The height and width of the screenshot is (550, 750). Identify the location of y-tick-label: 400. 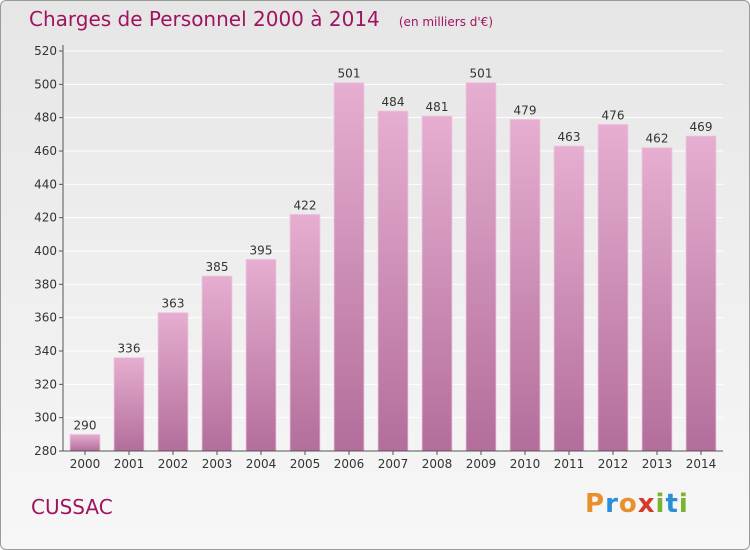
(45, 251).